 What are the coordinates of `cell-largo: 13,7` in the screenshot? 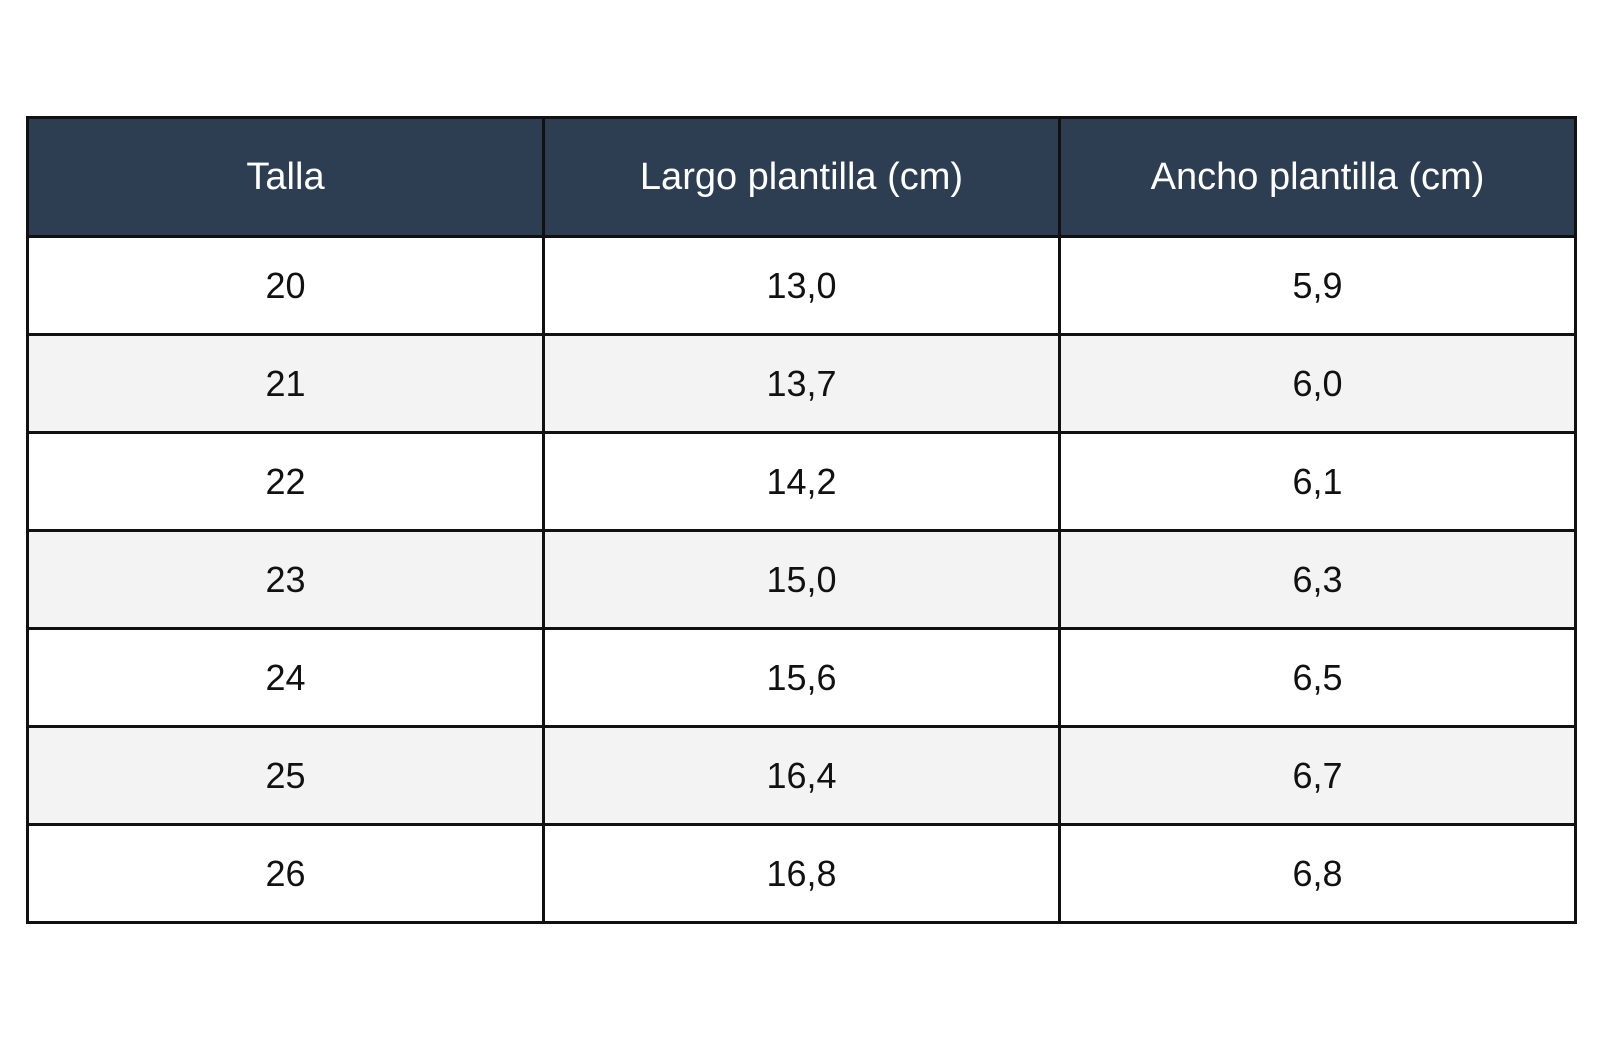 It's located at (801, 383).